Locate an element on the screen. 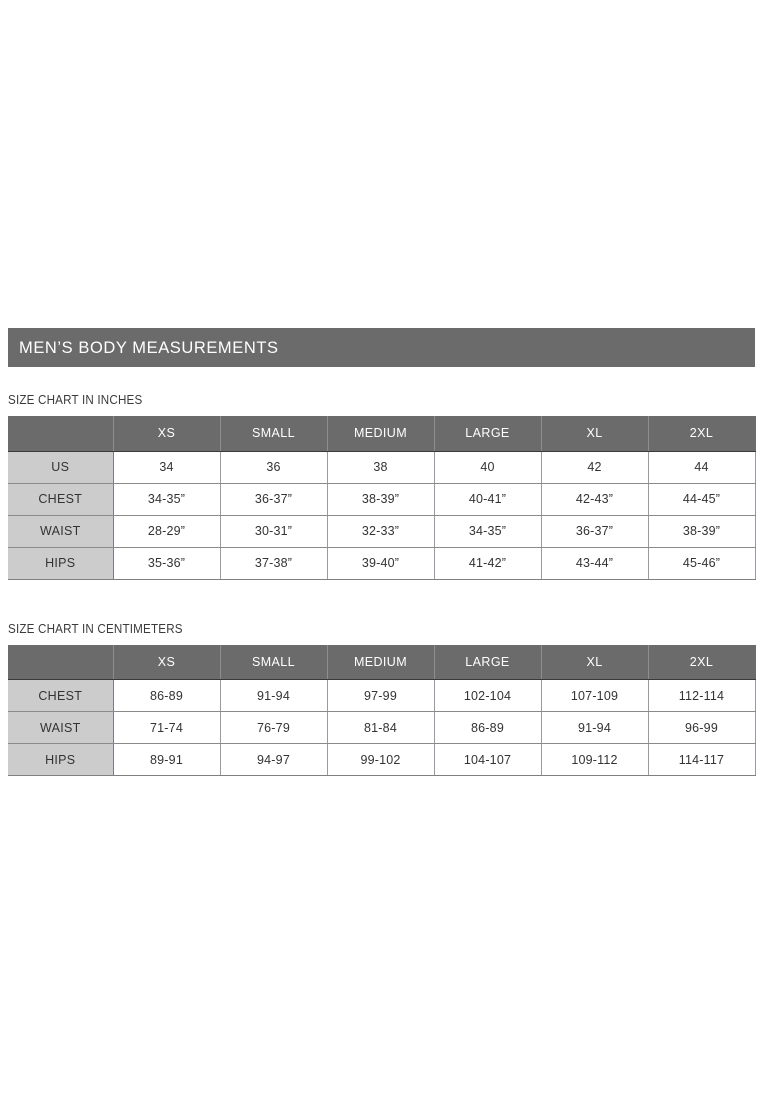 The image size is (762, 1100). cell-chest-cm-xs: 86-89 is located at coordinates (167, 695).